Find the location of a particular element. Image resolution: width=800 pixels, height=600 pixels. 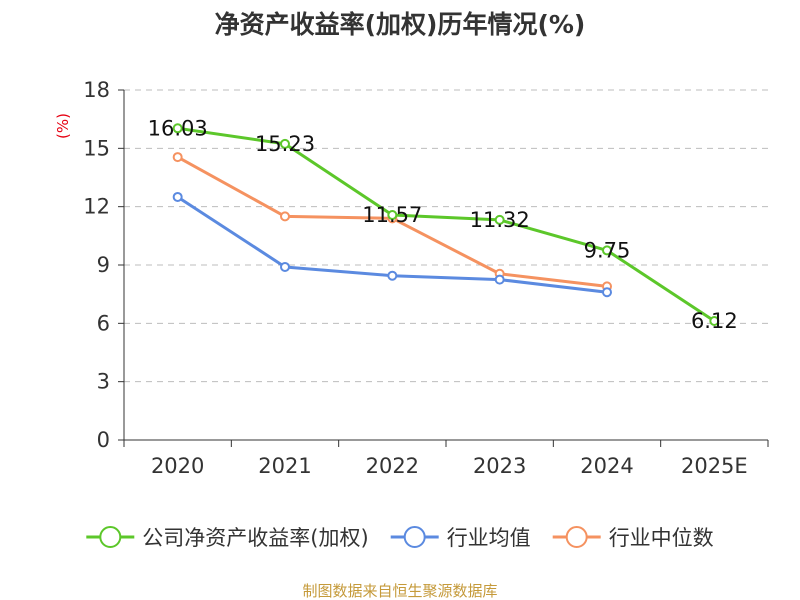

chart-title: 净资产收益率(加权)历年情况(%) is located at coordinates (400, 24).